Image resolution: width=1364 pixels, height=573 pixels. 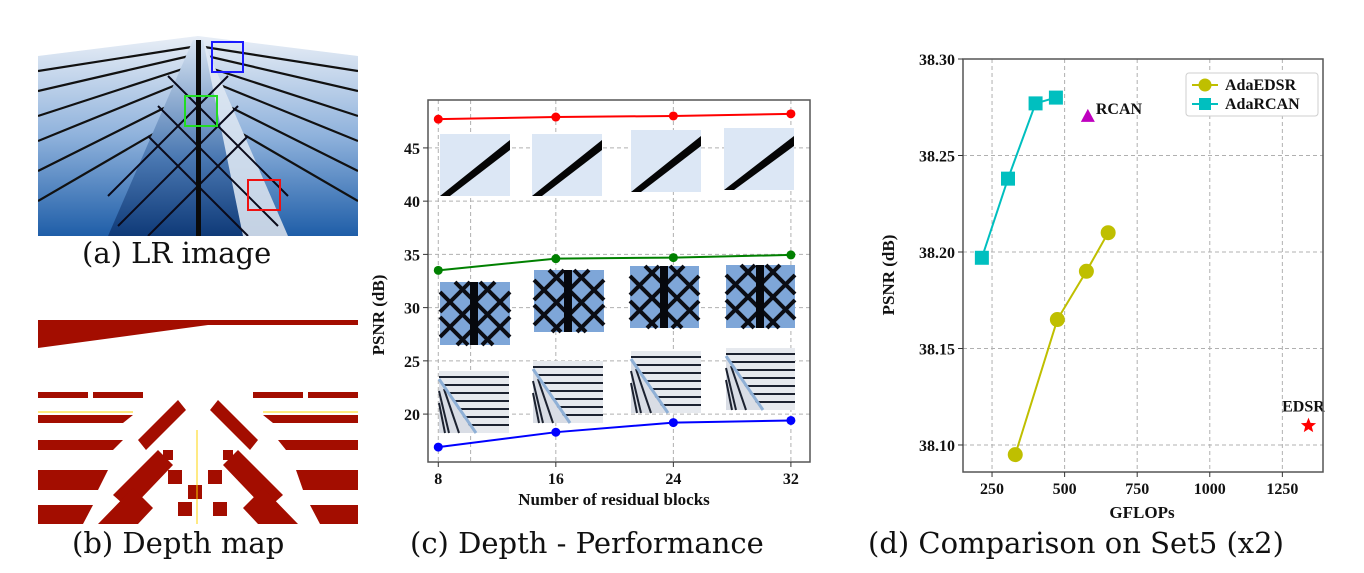 What do you see at coordinates (1205, 85) in the screenshot?
I see `legend-circle-icon` at bounding box center [1205, 85].